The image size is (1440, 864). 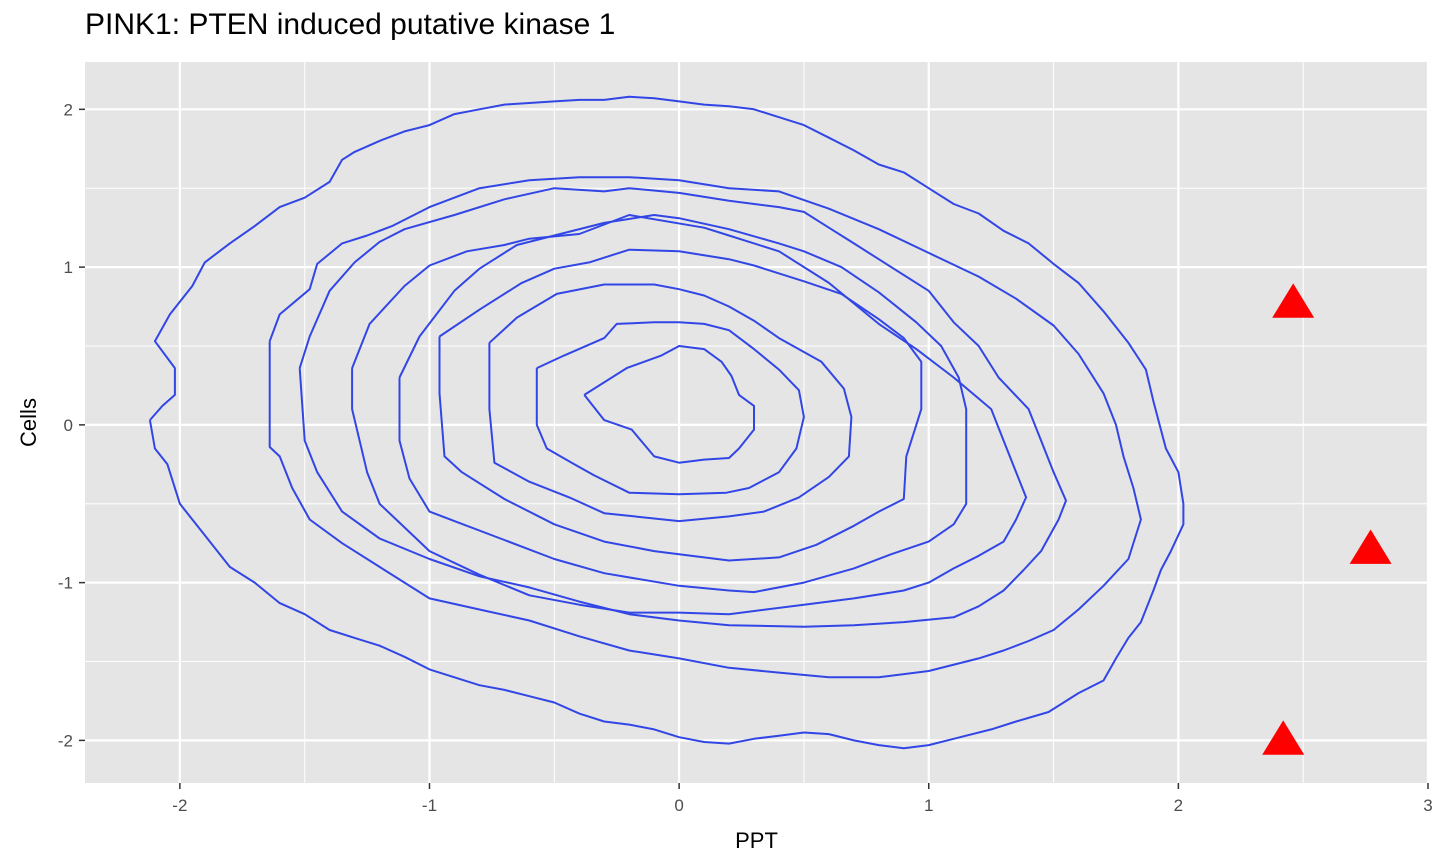 I want to click on y-axis-title: Cells, so click(x=28, y=422).